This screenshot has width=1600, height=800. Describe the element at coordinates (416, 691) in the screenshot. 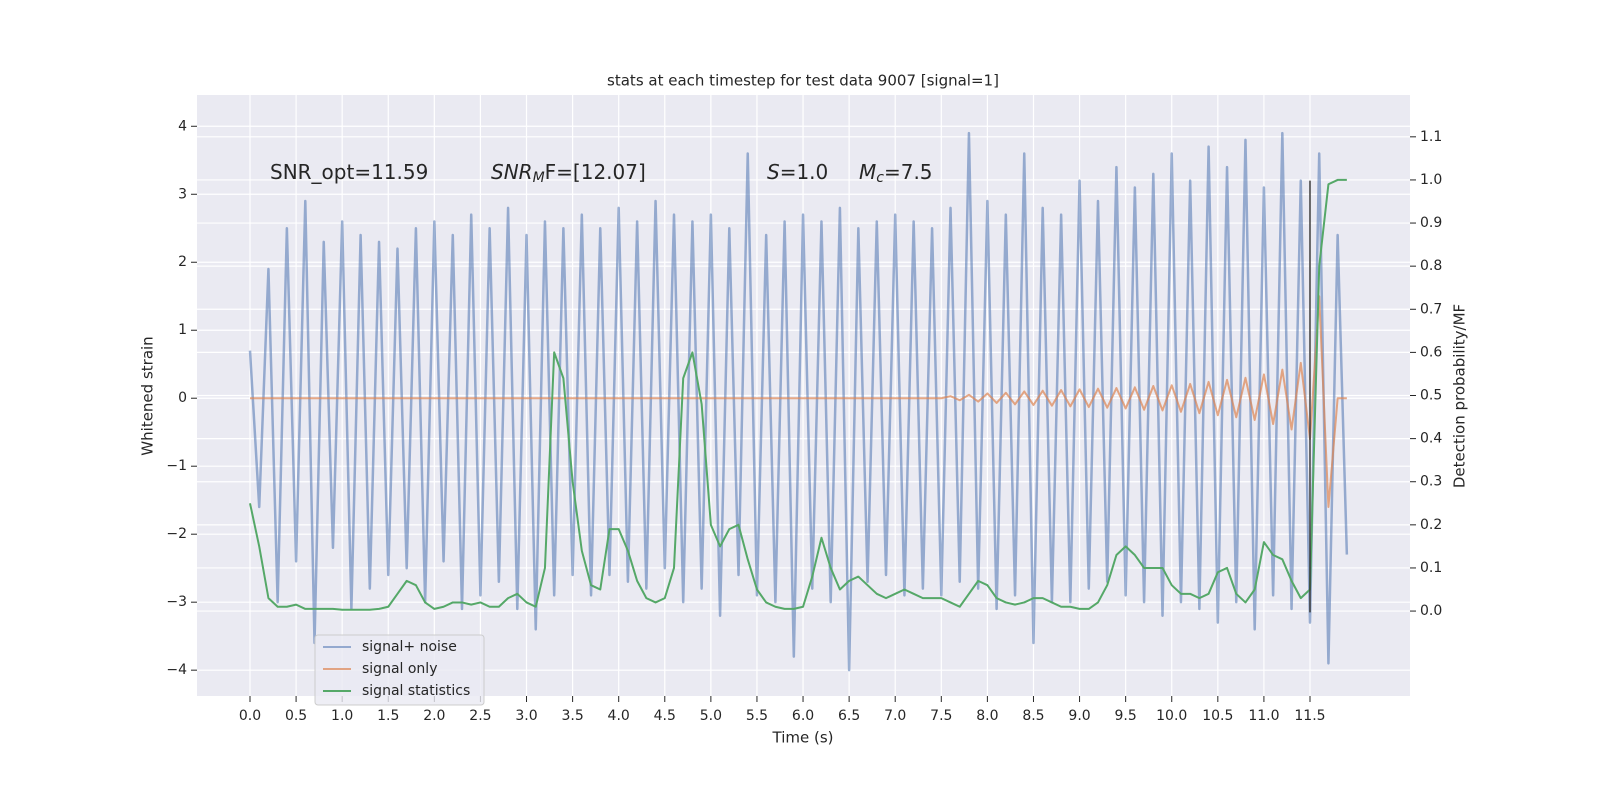

I see `legend-label: signal statistics` at that location.